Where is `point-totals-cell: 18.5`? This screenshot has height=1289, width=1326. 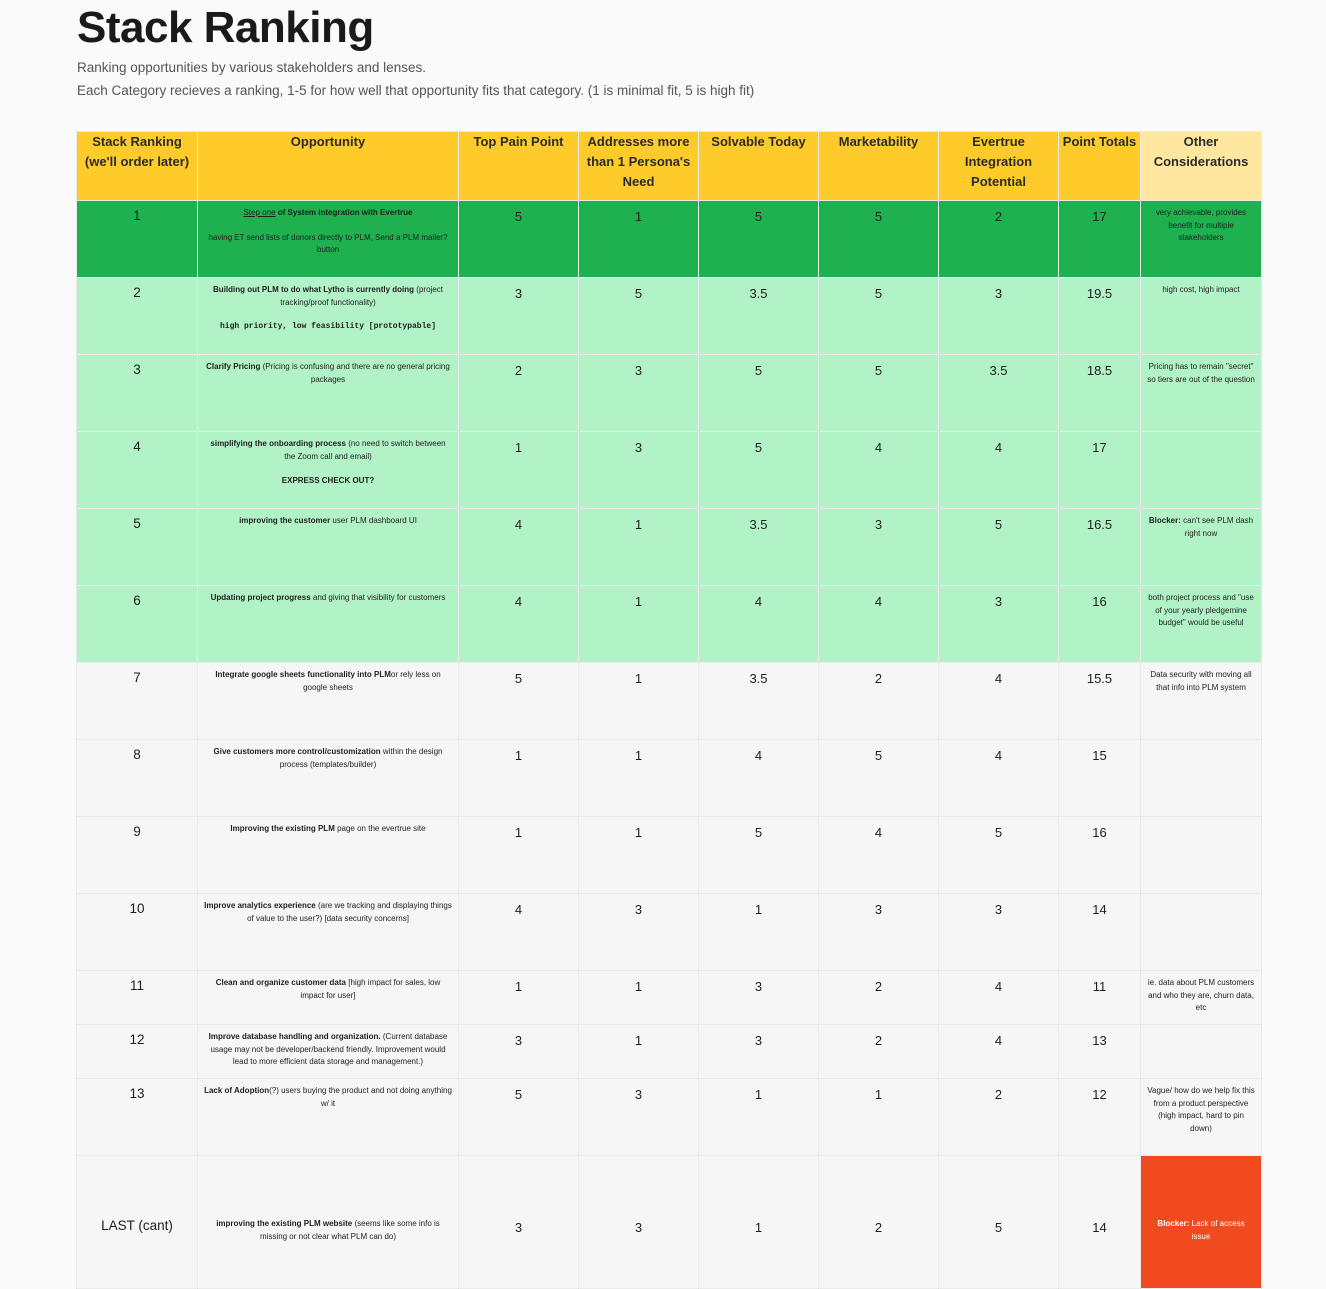
point-totals-cell: 18.5 is located at coordinates (1099, 393).